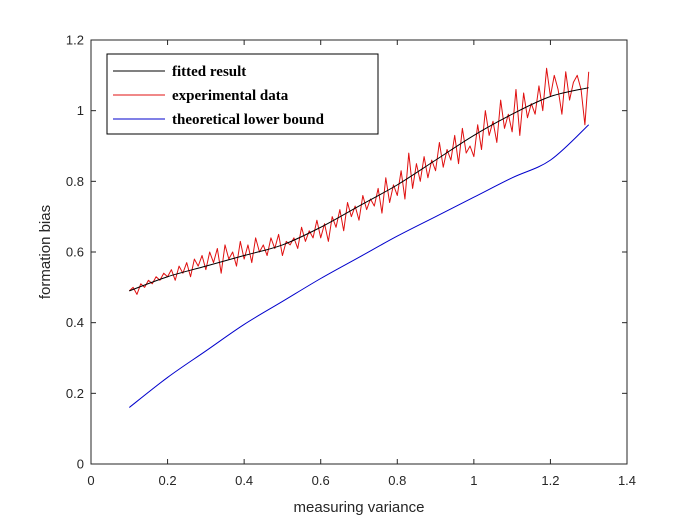  What do you see at coordinates (230, 96) in the screenshot?
I see `legend-label-experimental: experimental data` at bounding box center [230, 96].